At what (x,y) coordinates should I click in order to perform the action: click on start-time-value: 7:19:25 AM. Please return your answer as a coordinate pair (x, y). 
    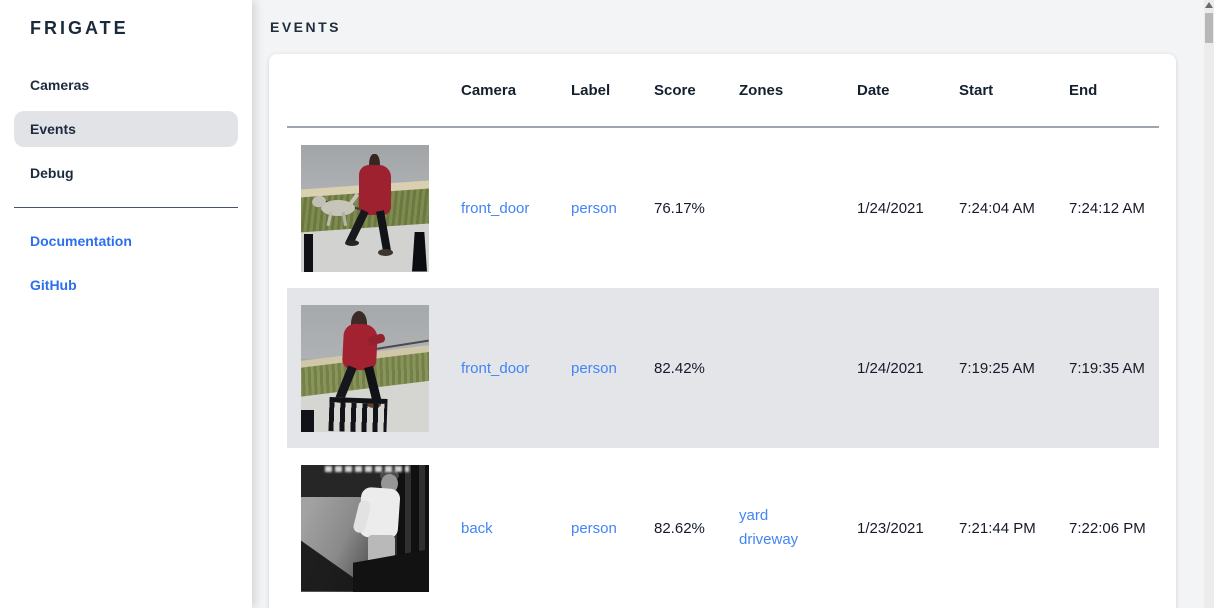
    Looking at the image, I should click on (997, 368).